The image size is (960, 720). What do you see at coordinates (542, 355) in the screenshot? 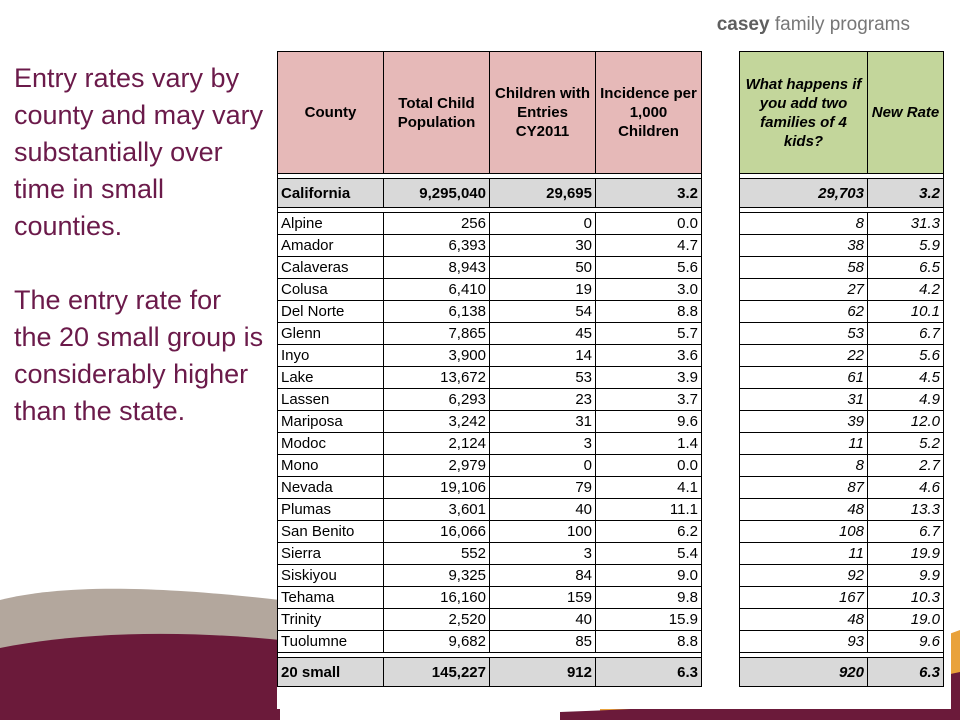
I see `cell-entries: 14` at bounding box center [542, 355].